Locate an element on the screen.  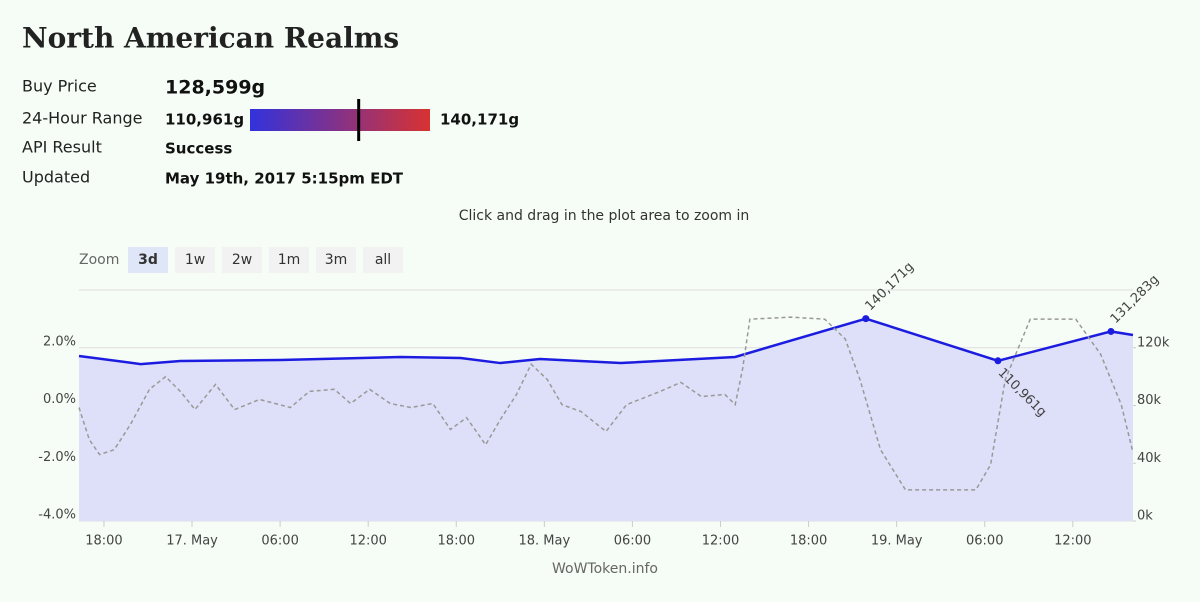
field-label: Updated is located at coordinates (56, 177).